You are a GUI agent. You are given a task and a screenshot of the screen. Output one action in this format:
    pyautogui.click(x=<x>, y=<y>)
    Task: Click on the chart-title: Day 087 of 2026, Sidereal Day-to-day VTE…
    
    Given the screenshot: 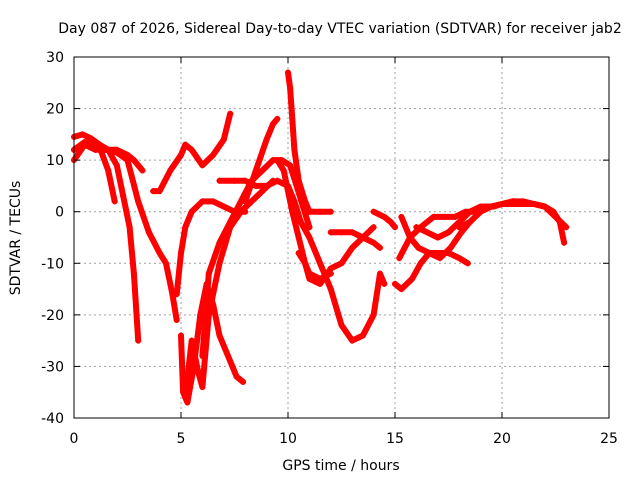 What is the action you would take?
    pyautogui.click(x=339, y=29)
    